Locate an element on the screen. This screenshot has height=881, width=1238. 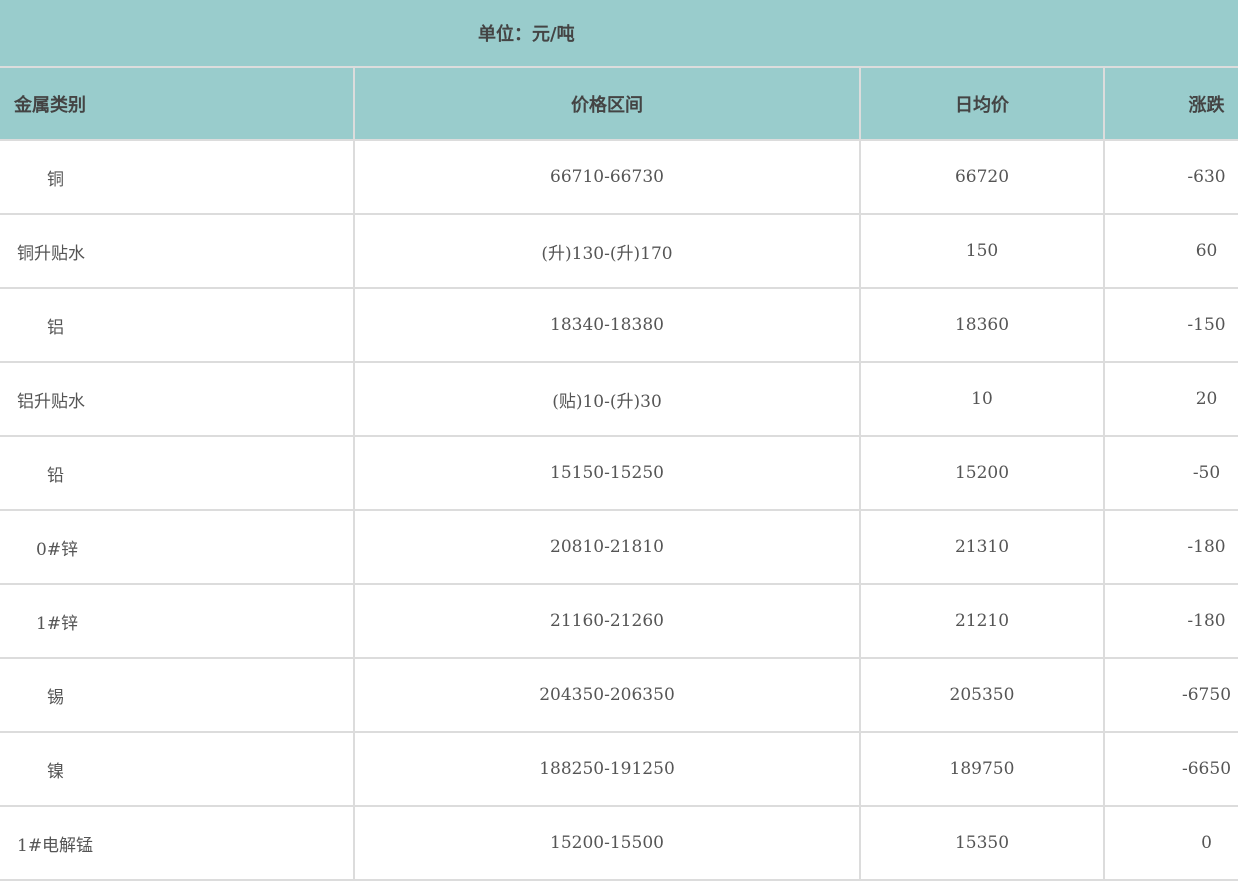
daily-average-cell: 15350 is located at coordinates (982, 843).